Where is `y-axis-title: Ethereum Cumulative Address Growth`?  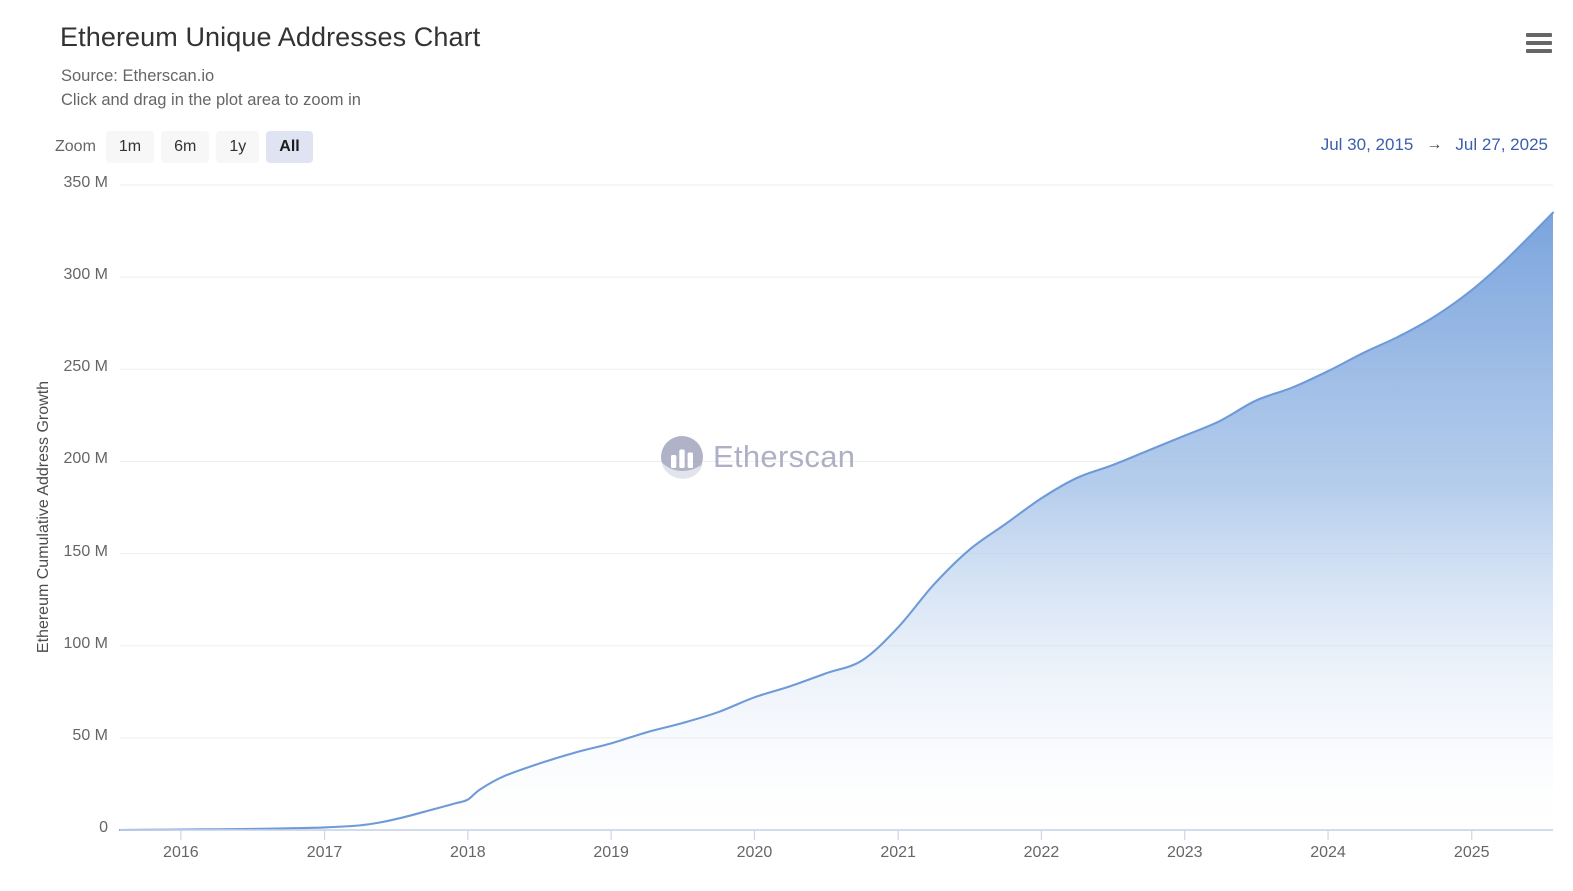 y-axis-title: Ethereum Cumulative Address Growth is located at coordinates (43, 517).